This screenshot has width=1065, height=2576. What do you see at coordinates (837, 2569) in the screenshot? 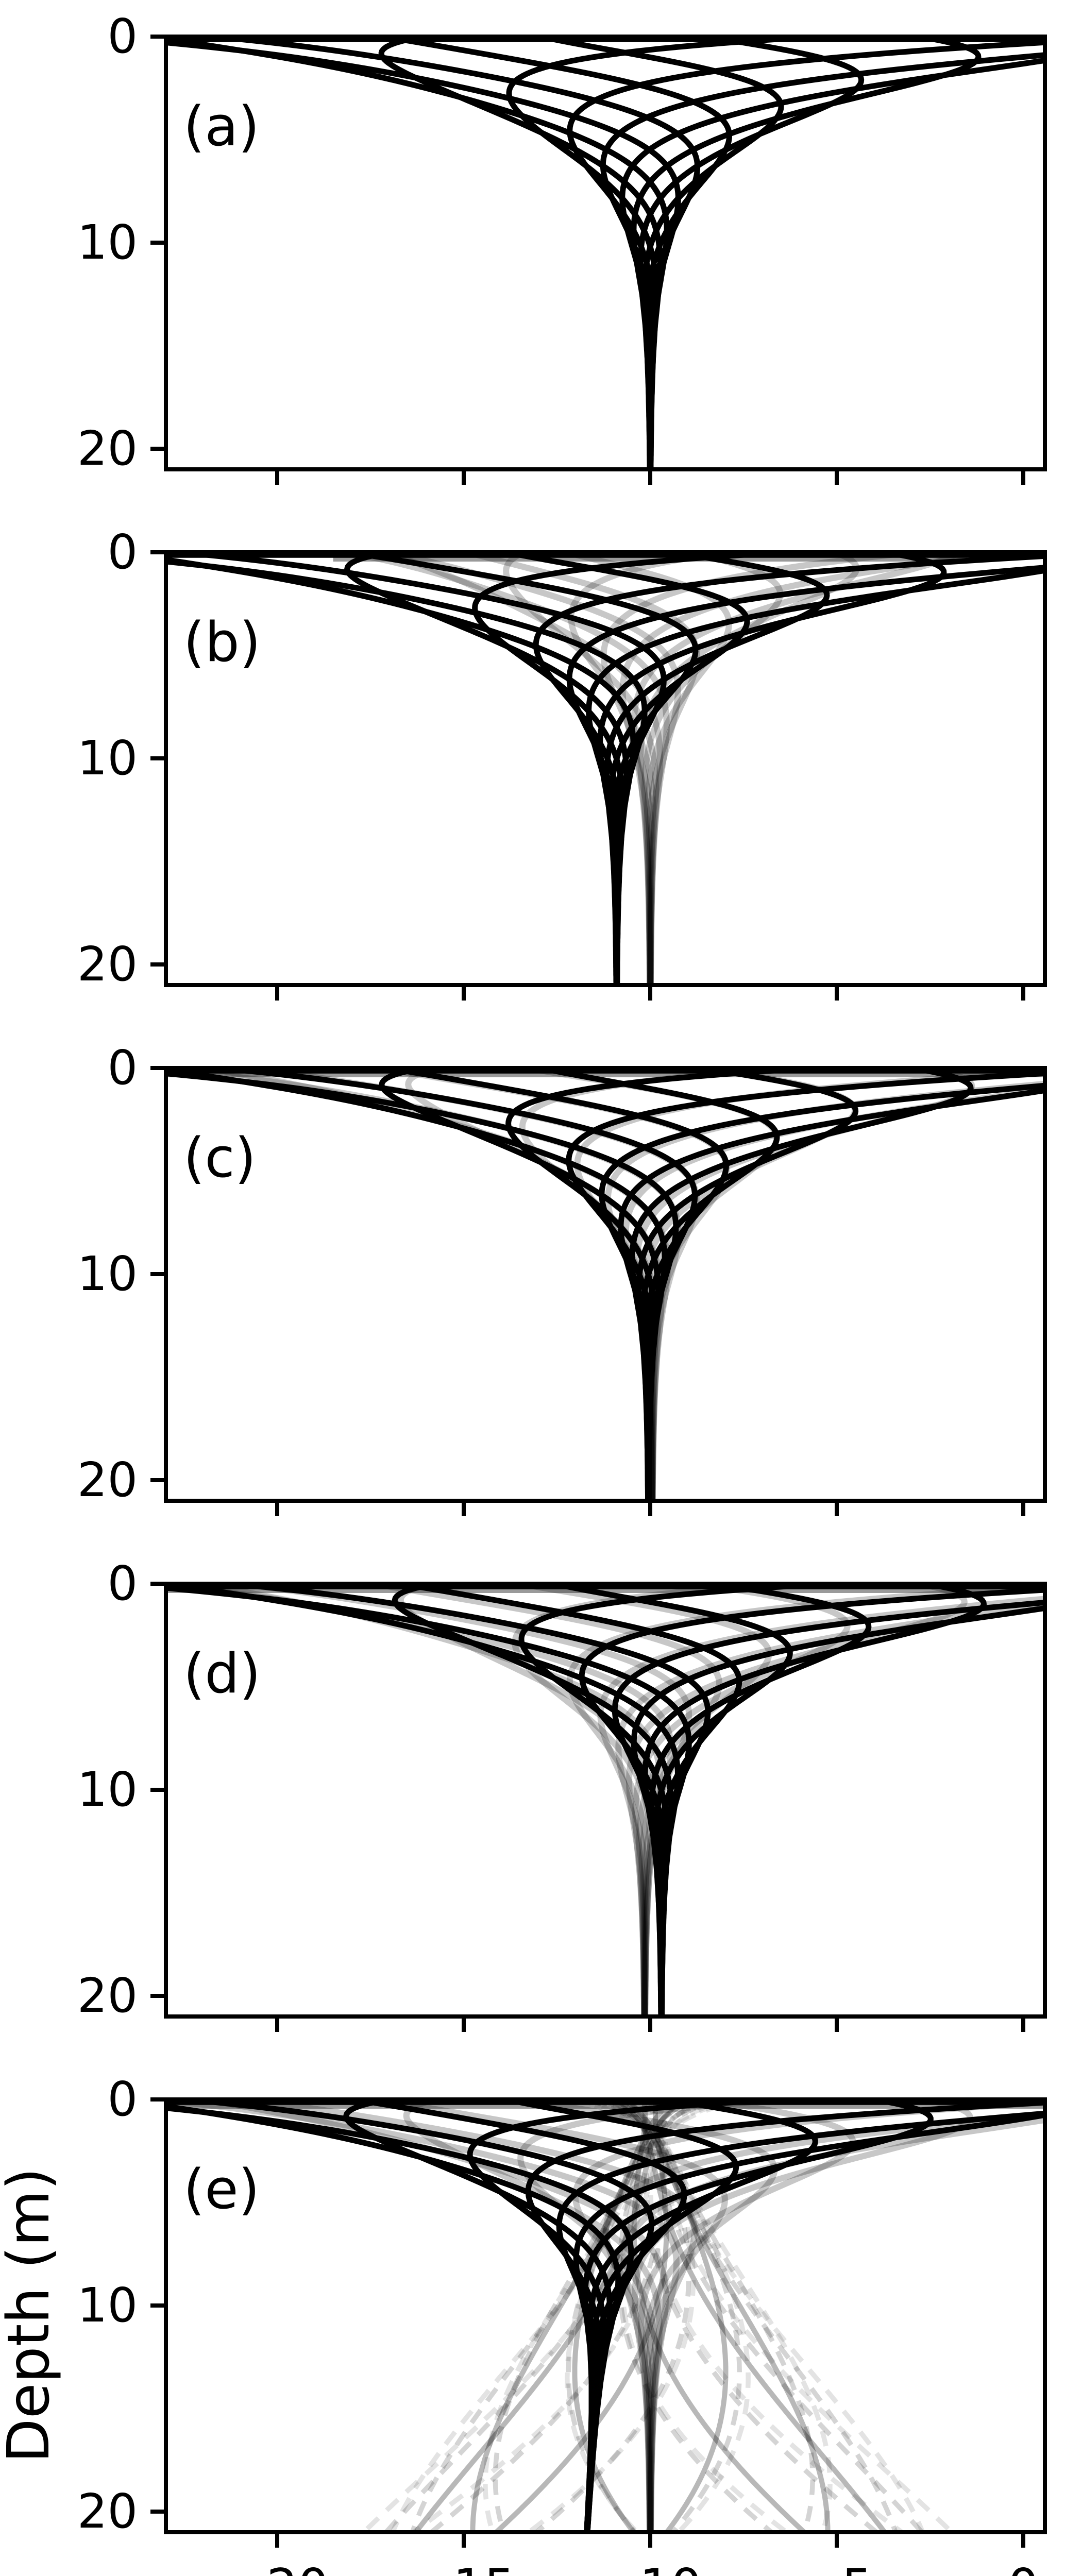
I see `x-tick-label: −5` at bounding box center [837, 2569].